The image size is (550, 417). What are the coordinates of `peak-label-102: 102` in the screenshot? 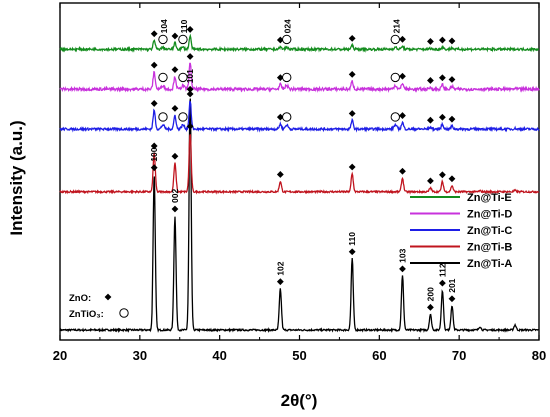 It's located at (280, 268).